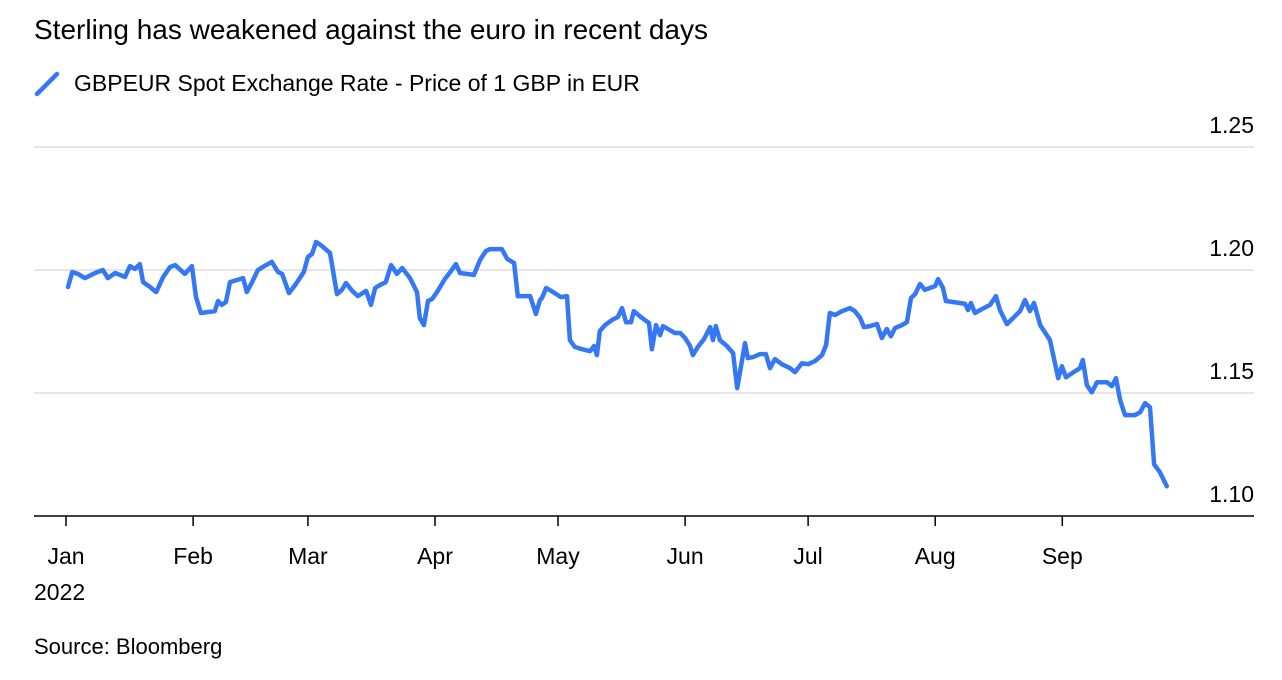  Describe the element at coordinates (59, 592) in the screenshot. I see `x-tick-year-label: 2022` at that location.